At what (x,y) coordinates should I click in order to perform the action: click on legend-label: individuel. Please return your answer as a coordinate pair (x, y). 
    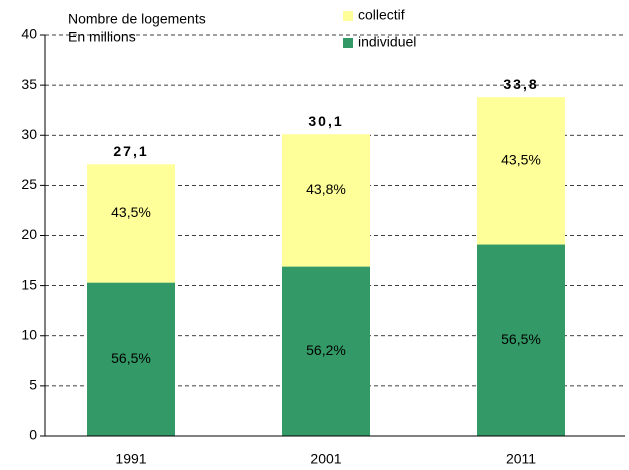
    Looking at the image, I should click on (387, 42).